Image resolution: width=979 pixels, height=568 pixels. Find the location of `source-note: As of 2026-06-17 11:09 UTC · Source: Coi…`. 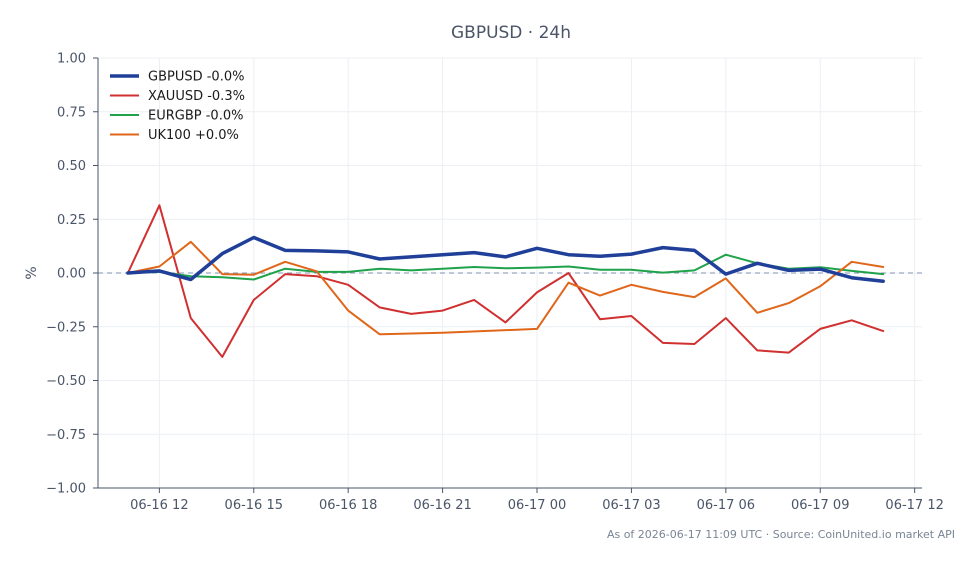

source-note: As of 2026-06-17 11:09 UTC · Source: Coi… is located at coordinates (781, 534).